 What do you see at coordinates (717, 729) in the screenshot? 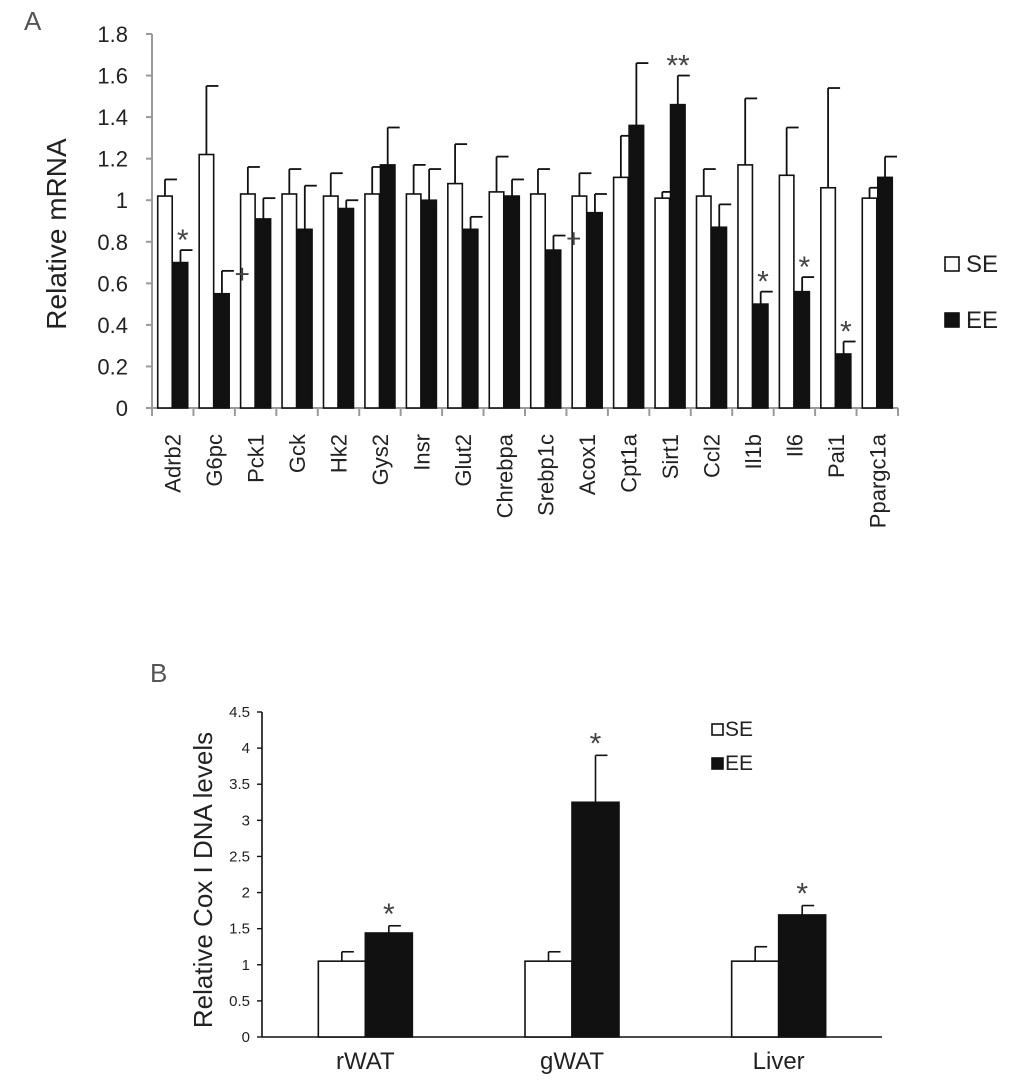
I see `legend-swatch-se-b` at bounding box center [717, 729].